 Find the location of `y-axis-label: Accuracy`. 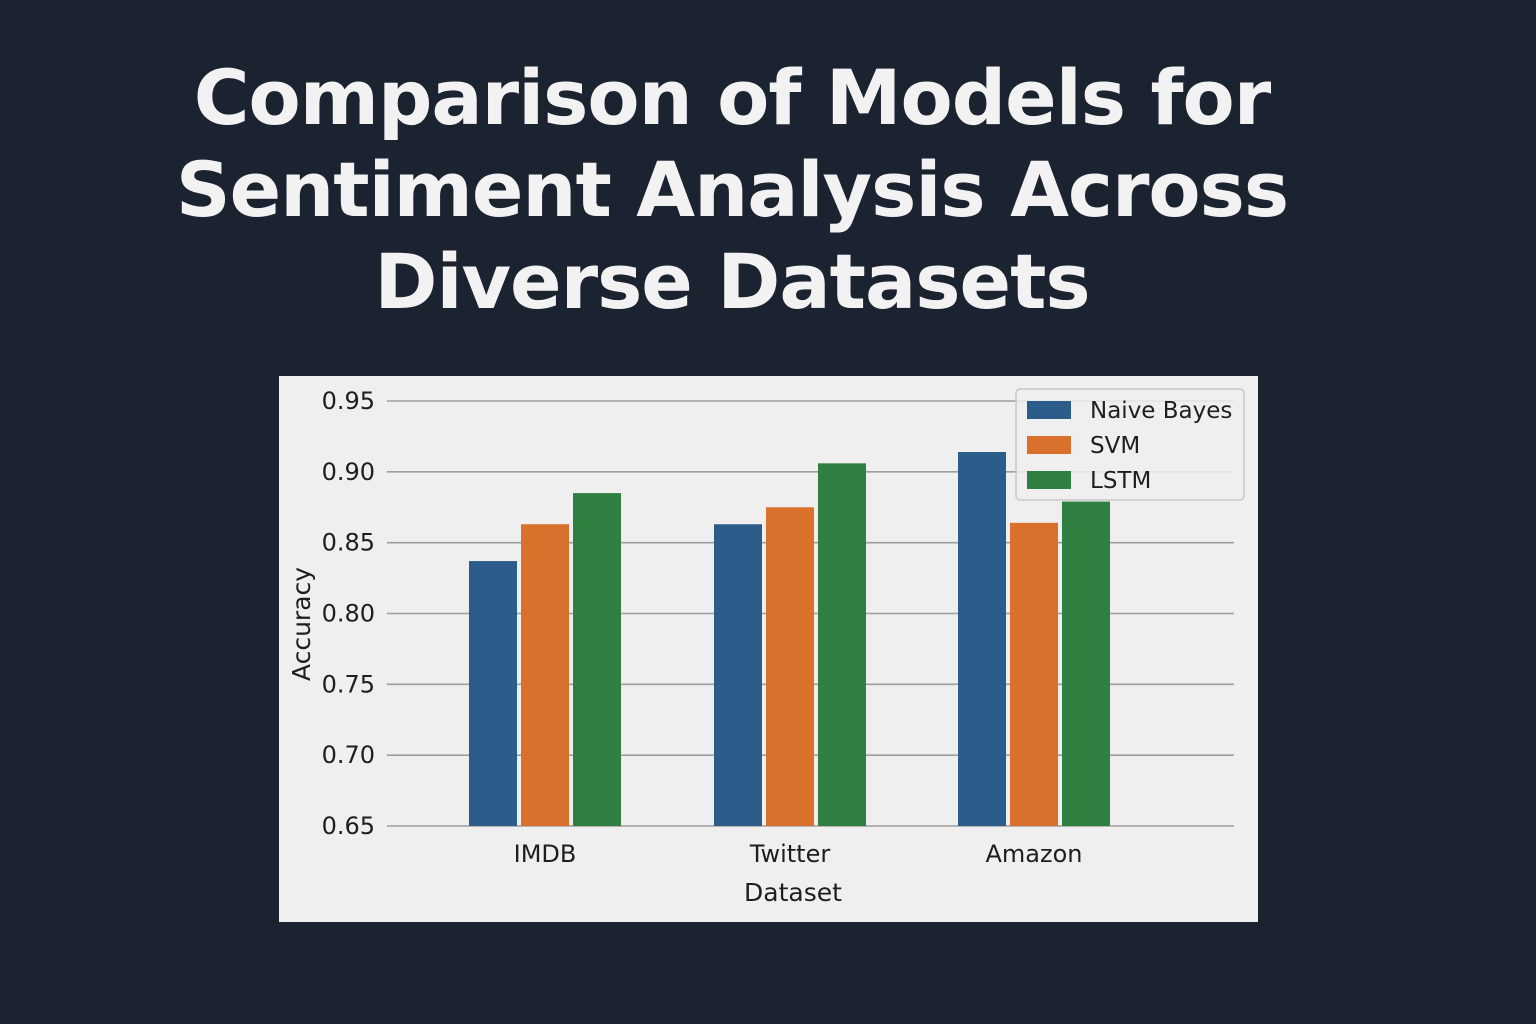

y-axis-label: Accuracy is located at coordinates (301, 624).